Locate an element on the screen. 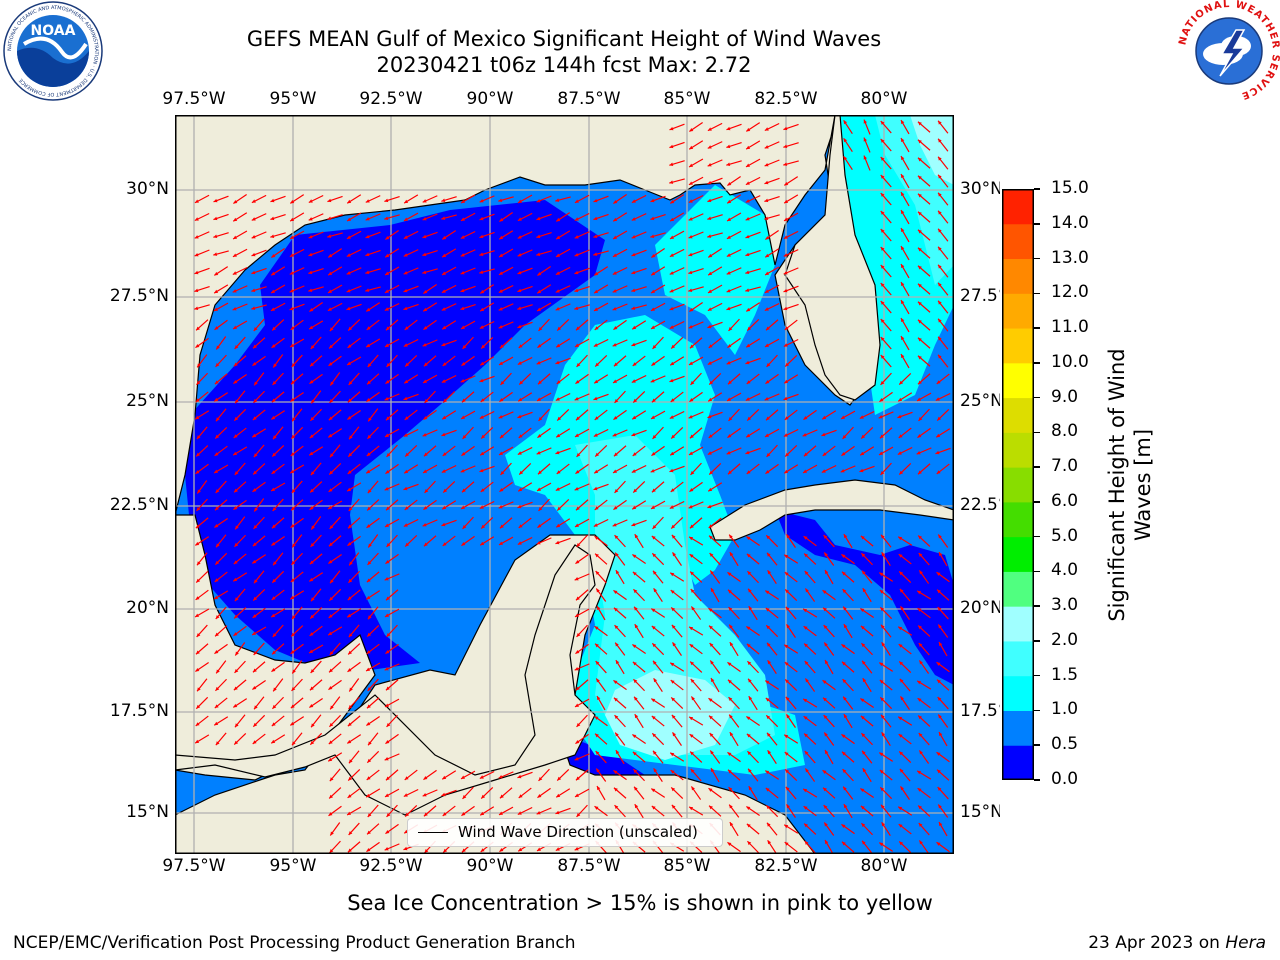 The width and height of the screenshot is (1280, 960). land-cuba is located at coordinates (831, 510).